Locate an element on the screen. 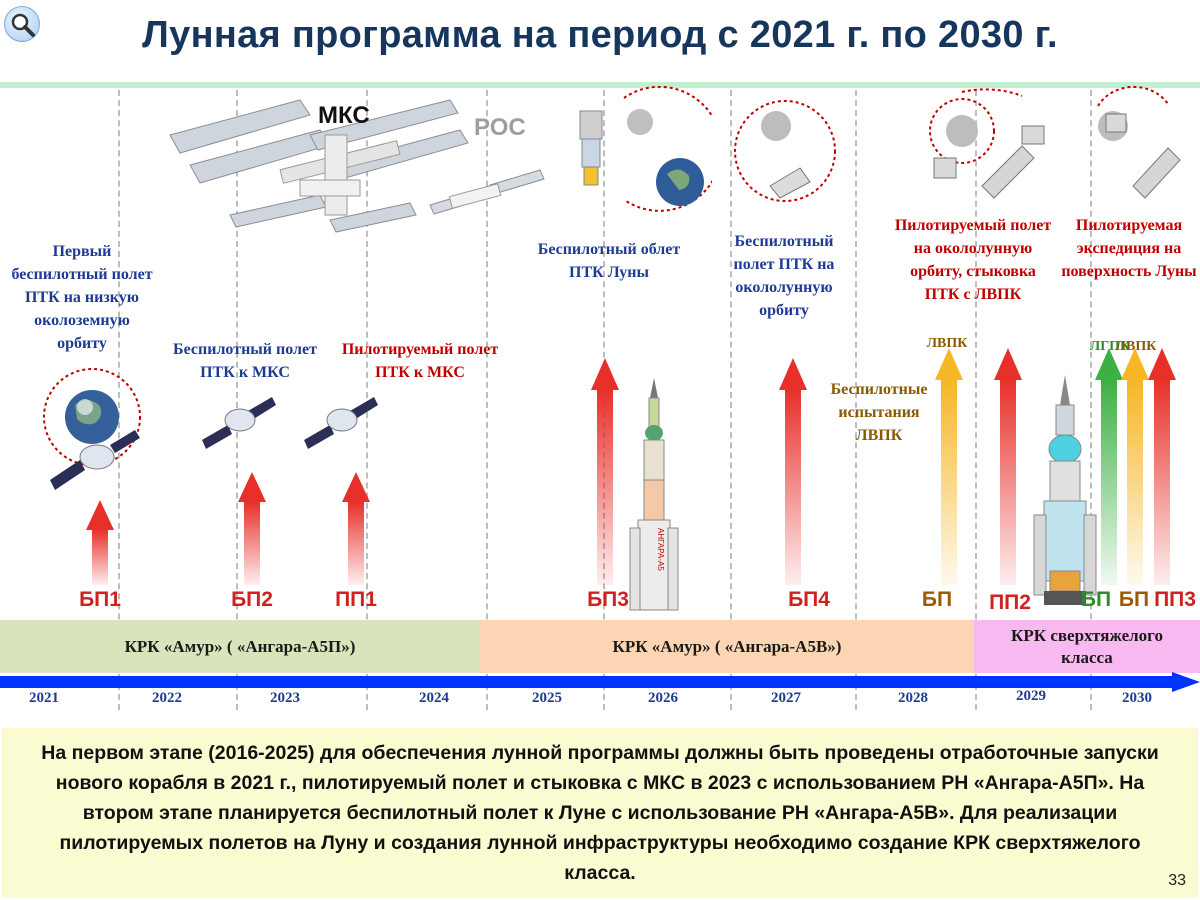 This screenshot has width=1200, height=900. manned-iss-description: Пилотируемый полет ПТК к МКС is located at coordinates (420, 361).